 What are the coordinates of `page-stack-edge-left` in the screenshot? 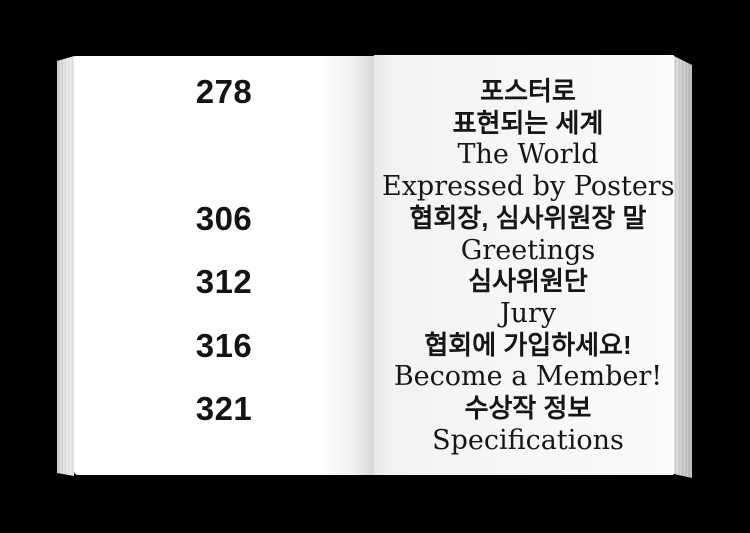 It's located at (65, 266).